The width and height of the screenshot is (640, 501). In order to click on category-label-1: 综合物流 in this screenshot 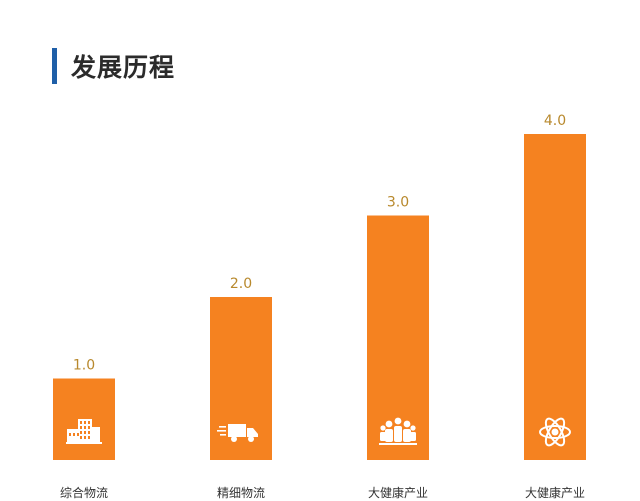, I will do `click(84, 492)`.